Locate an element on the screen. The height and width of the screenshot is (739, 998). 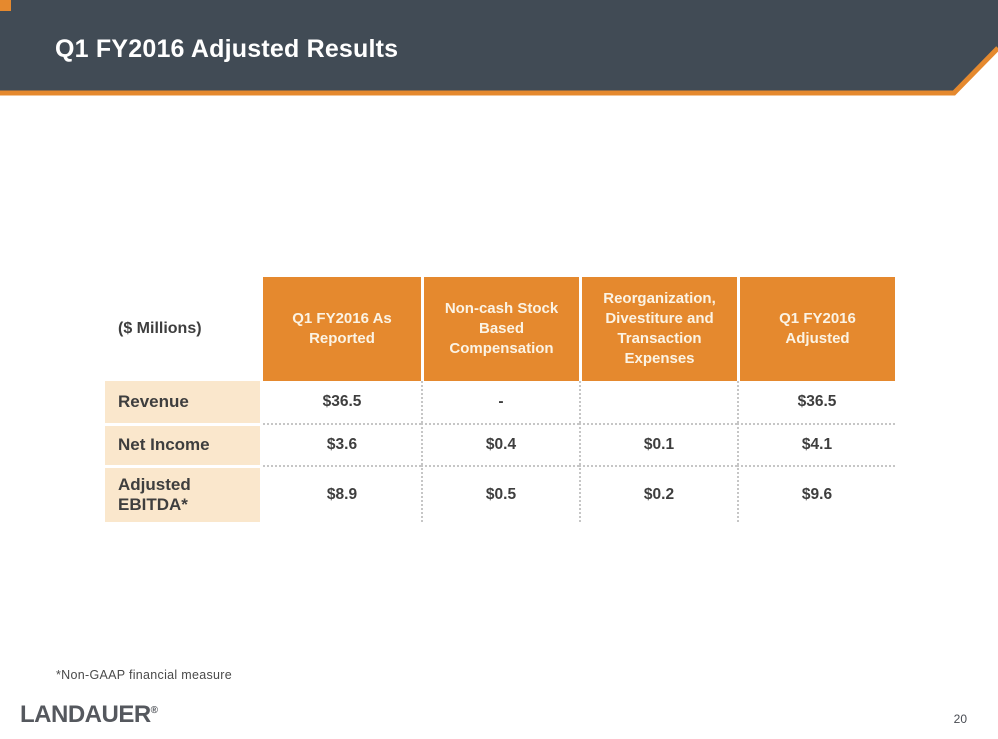
row-label-revenue: Revenue is located at coordinates (184, 402).